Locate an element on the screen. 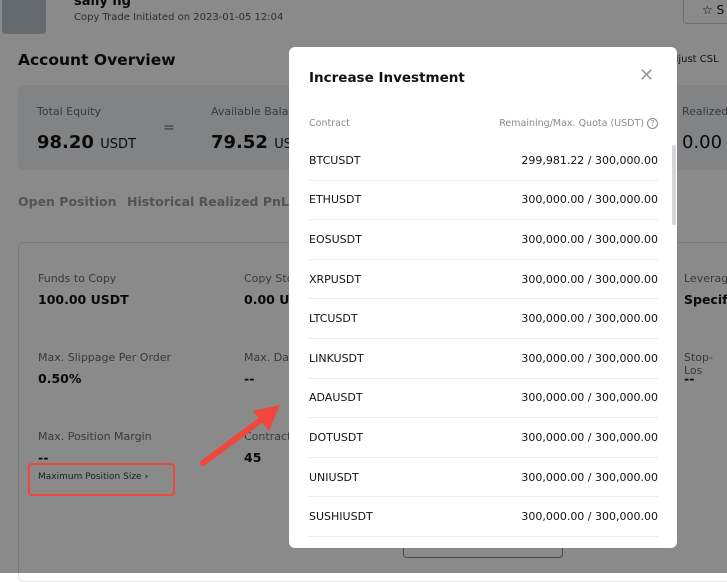 Image resolution: width=727 pixels, height=582 pixels. equals-sign: = is located at coordinates (169, 128).